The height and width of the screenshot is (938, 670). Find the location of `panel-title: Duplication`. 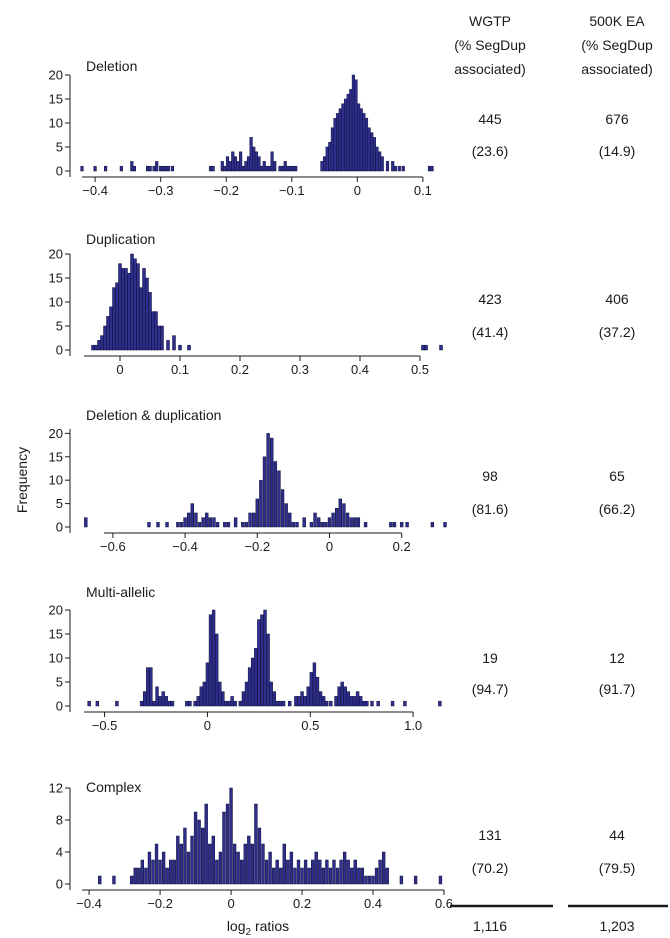

panel-title: Duplication is located at coordinates (120, 239).